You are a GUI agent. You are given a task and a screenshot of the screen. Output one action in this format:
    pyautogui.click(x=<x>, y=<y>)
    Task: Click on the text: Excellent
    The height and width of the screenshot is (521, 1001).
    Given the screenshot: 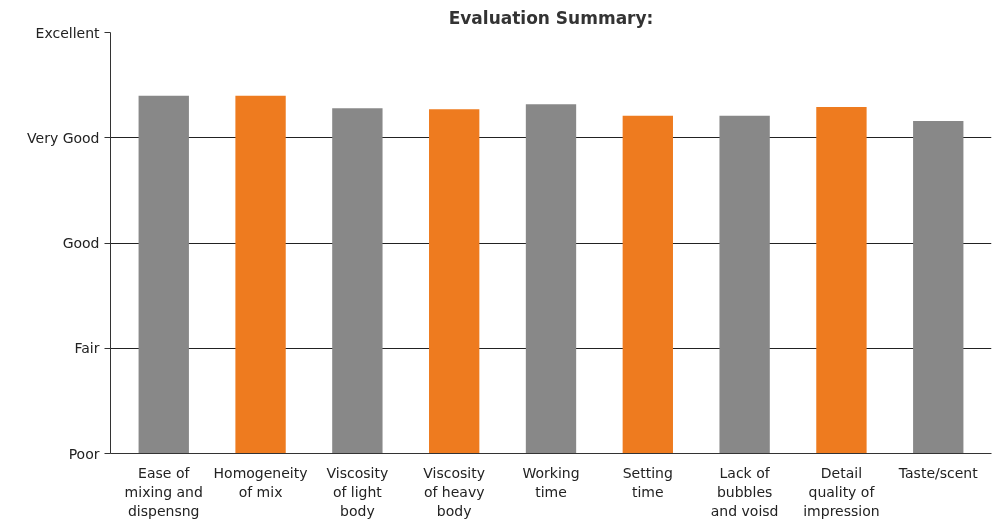 What is the action you would take?
    pyautogui.click(x=68, y=32)
    